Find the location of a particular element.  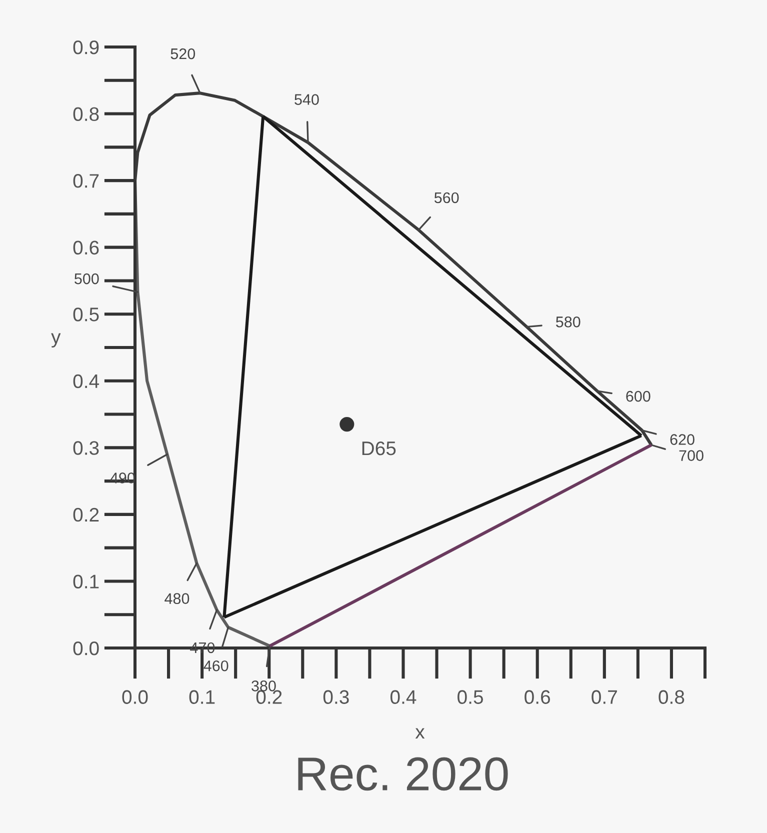

y-tick-label: 0.4 is located at coordinates (86, 381).